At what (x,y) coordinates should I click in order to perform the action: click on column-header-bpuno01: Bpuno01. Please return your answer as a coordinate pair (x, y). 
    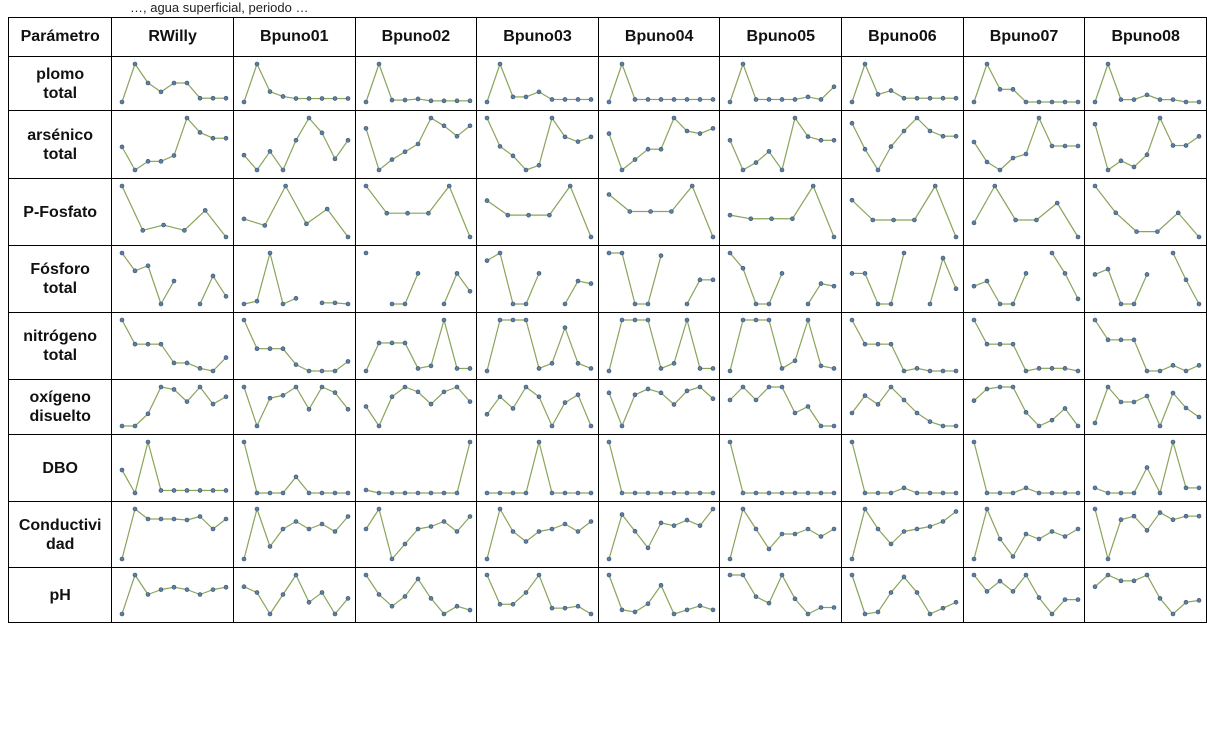
    Looking at the image, I should click on (294, 37).